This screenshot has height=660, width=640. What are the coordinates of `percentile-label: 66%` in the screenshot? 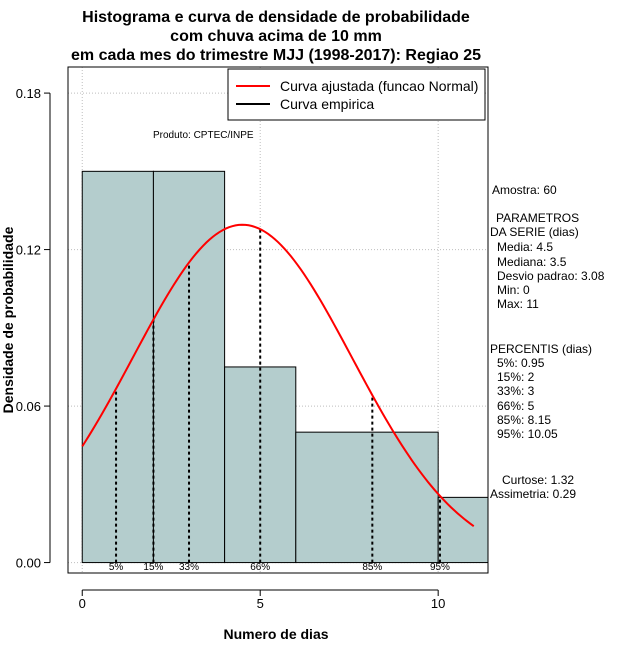 It's located at (260, 567).